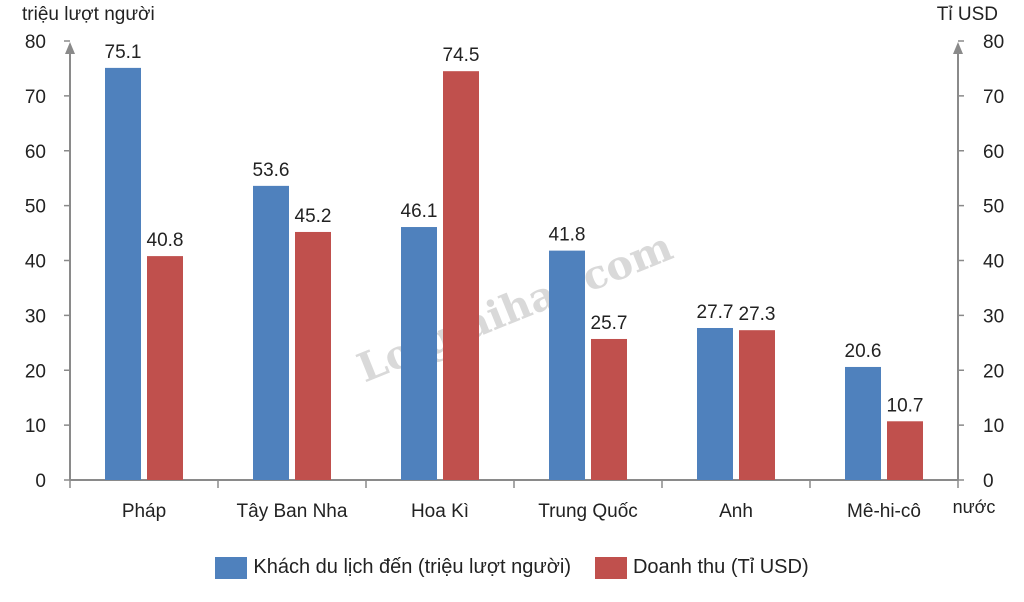 The width and height of the screenshot is (1024, 602). Describe the element at coordinates (271, 170) in the screenshot. I see `data-label-visitors: 53.6` at that location.